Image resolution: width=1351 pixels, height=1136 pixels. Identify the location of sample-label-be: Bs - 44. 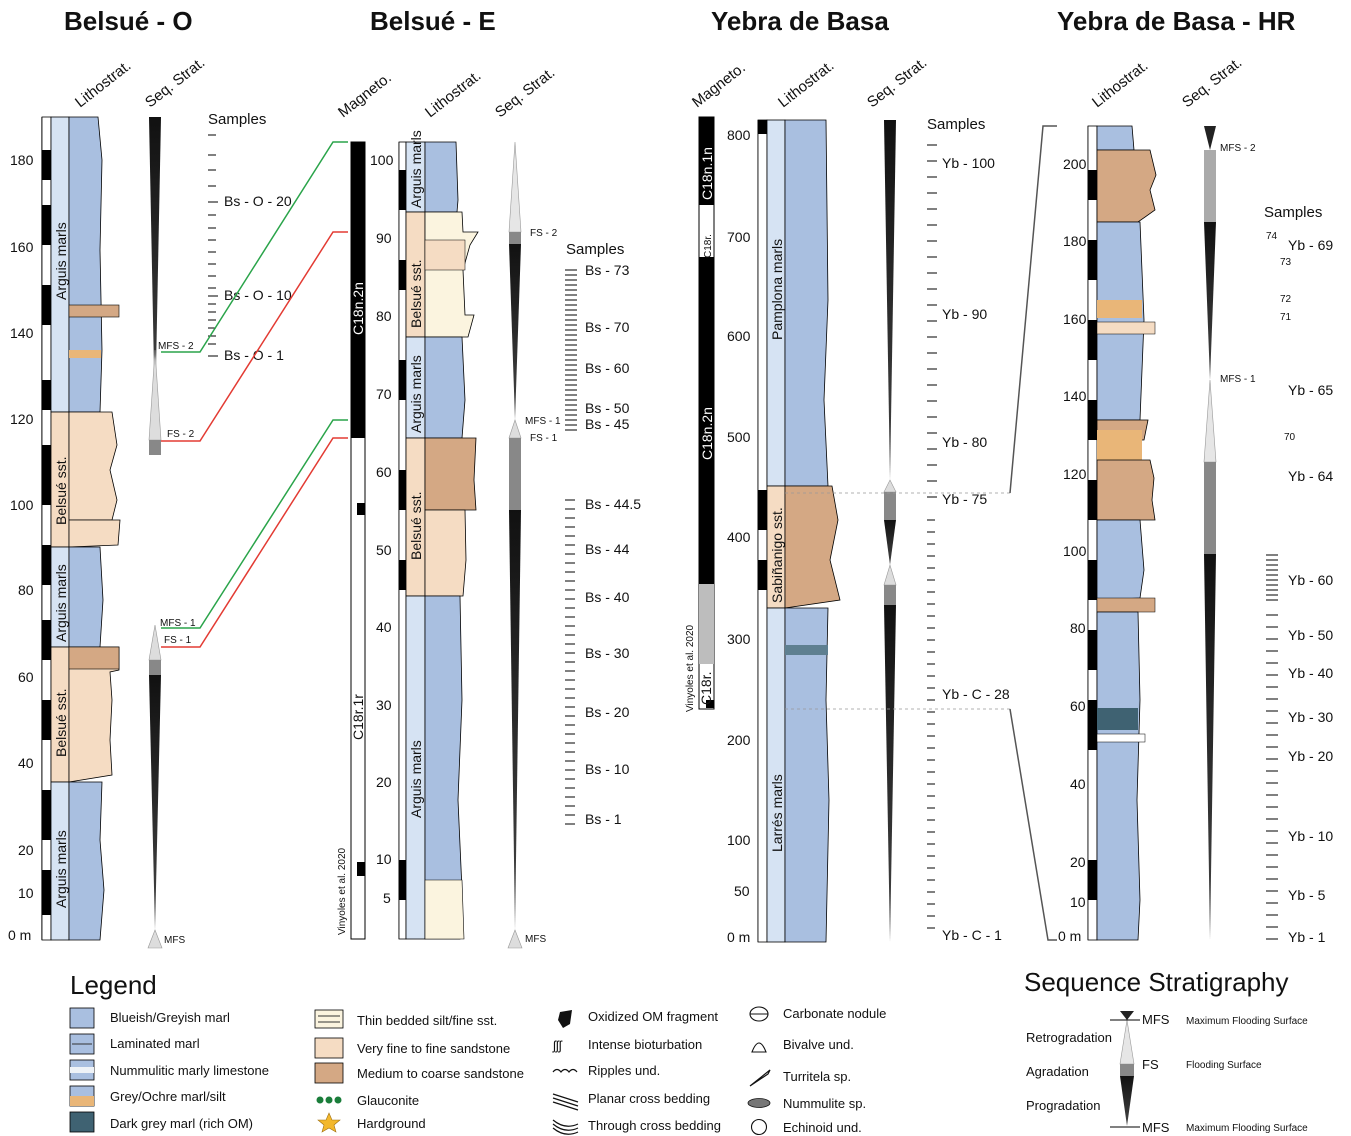
(607, 549).